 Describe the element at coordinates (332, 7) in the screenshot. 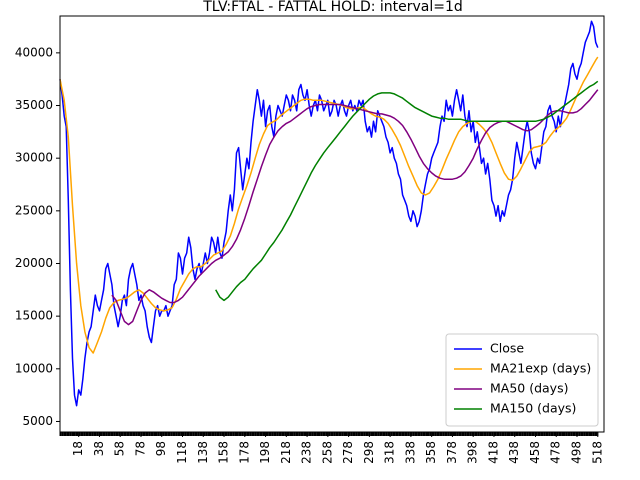

I see `chart-title: TLV:FTAL - FATTAL HOLD: interval=1d` at that location.